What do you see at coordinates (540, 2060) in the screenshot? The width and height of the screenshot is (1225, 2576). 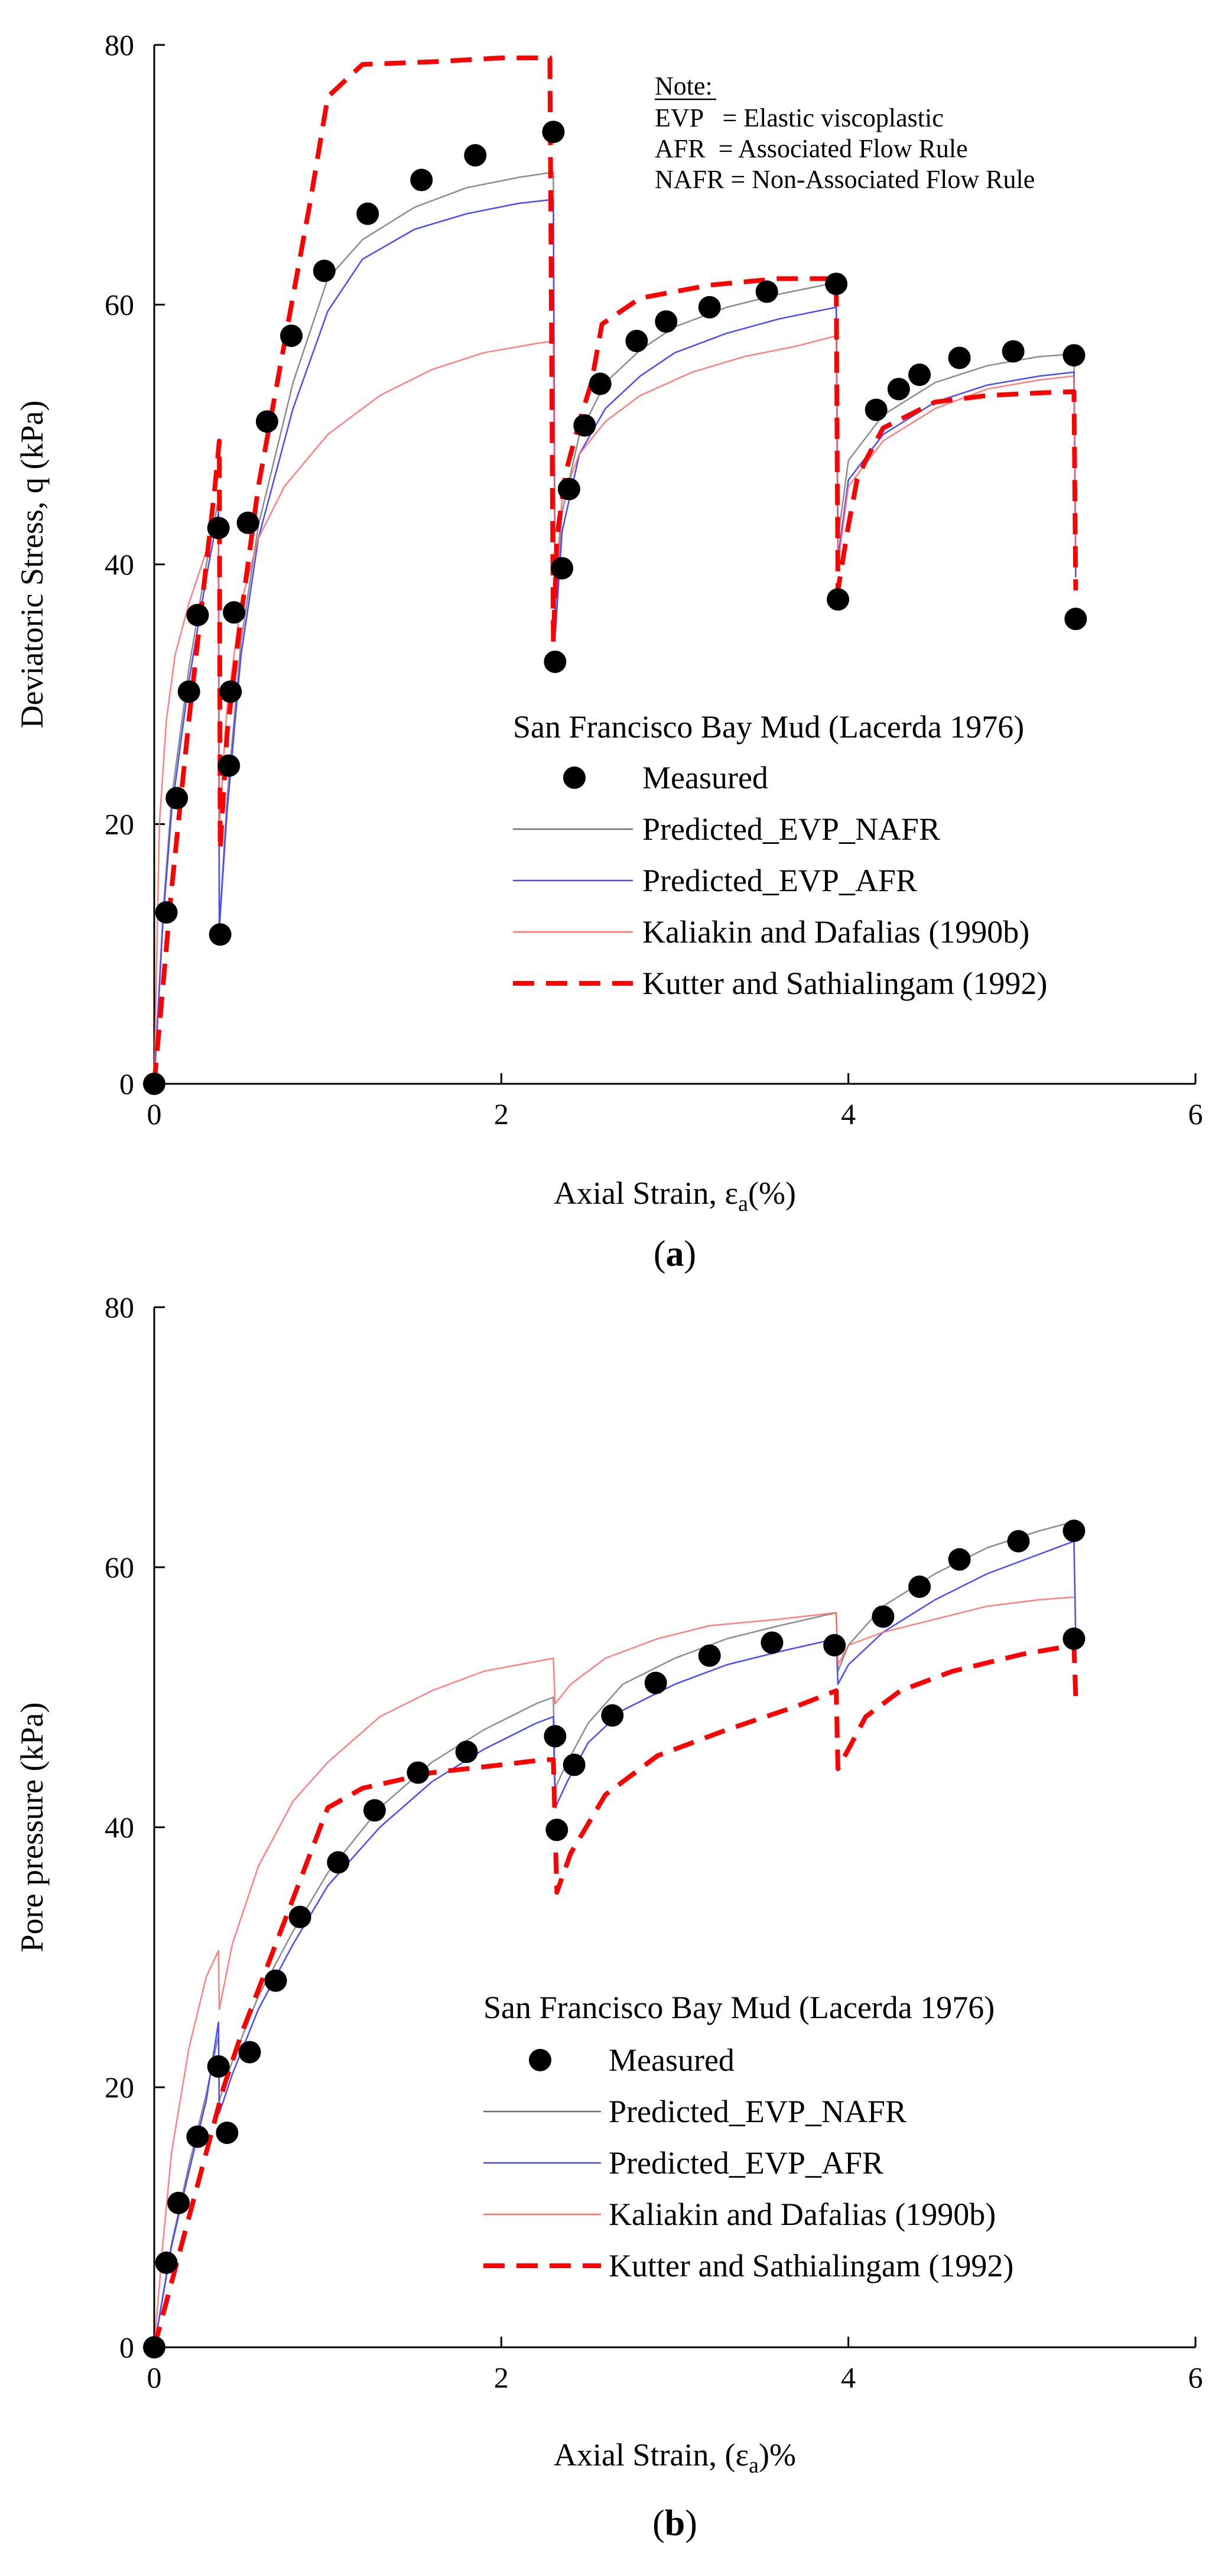 I see `legend-marker-measured-b` at bounding box center [540, 2060].